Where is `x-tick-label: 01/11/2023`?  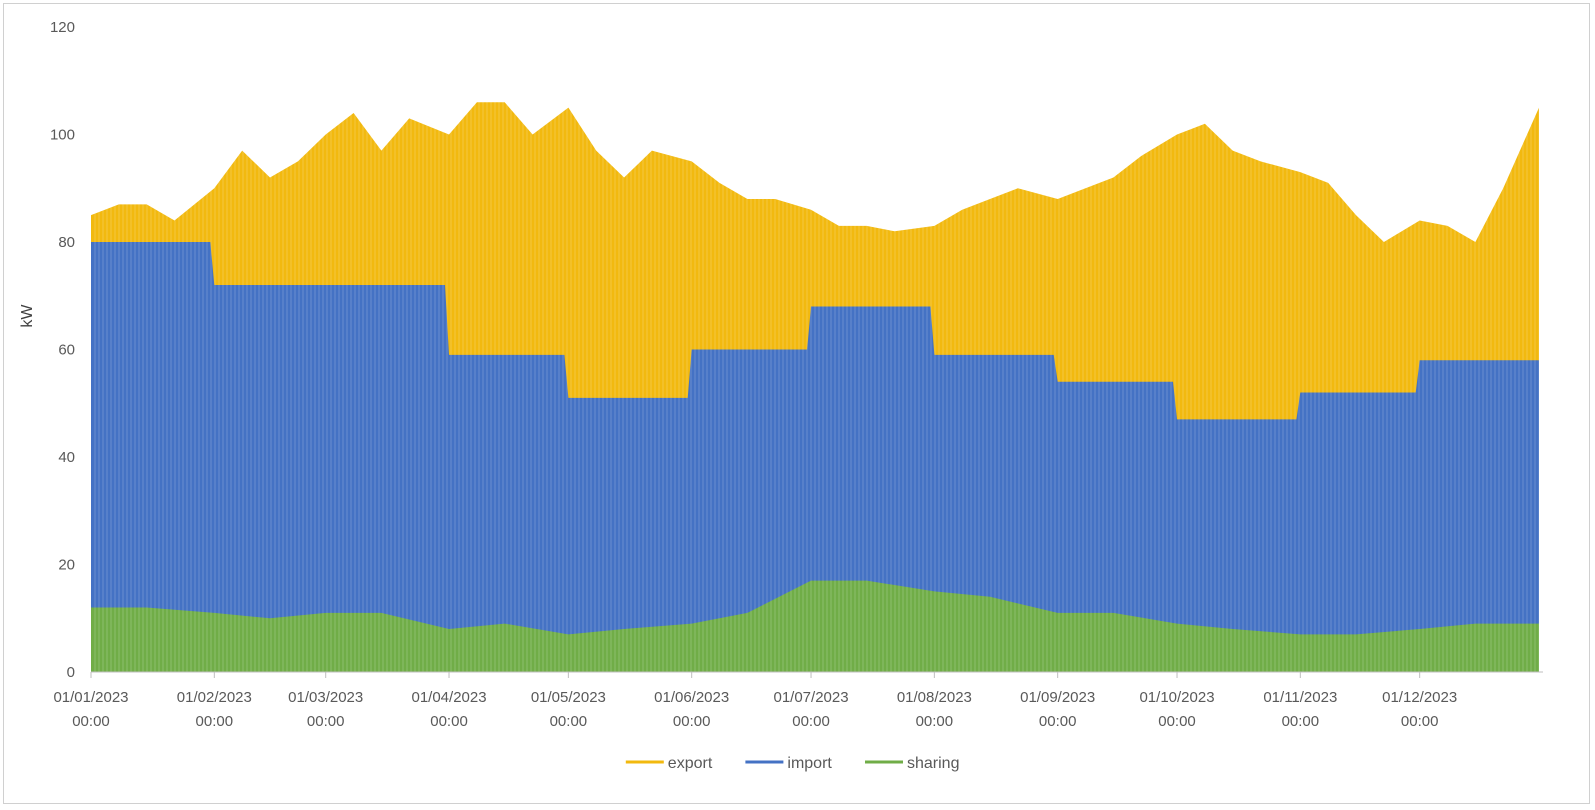 x-tick-label: 01/11/2023 is located at coordinates (1300, 697).